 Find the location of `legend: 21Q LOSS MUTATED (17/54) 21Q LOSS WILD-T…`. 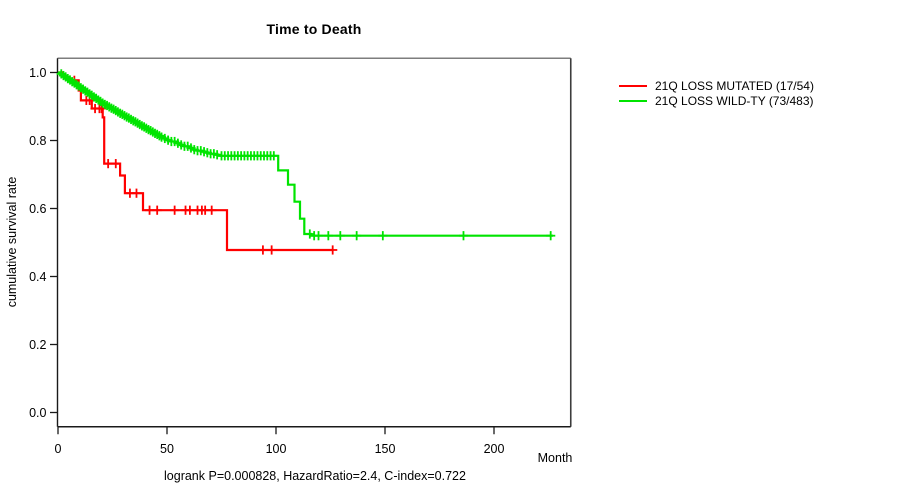

legend: 21Q LOSS MUTATED (17/54) 21Q LOSS WILD-T… is located at coordinates (716, 93).